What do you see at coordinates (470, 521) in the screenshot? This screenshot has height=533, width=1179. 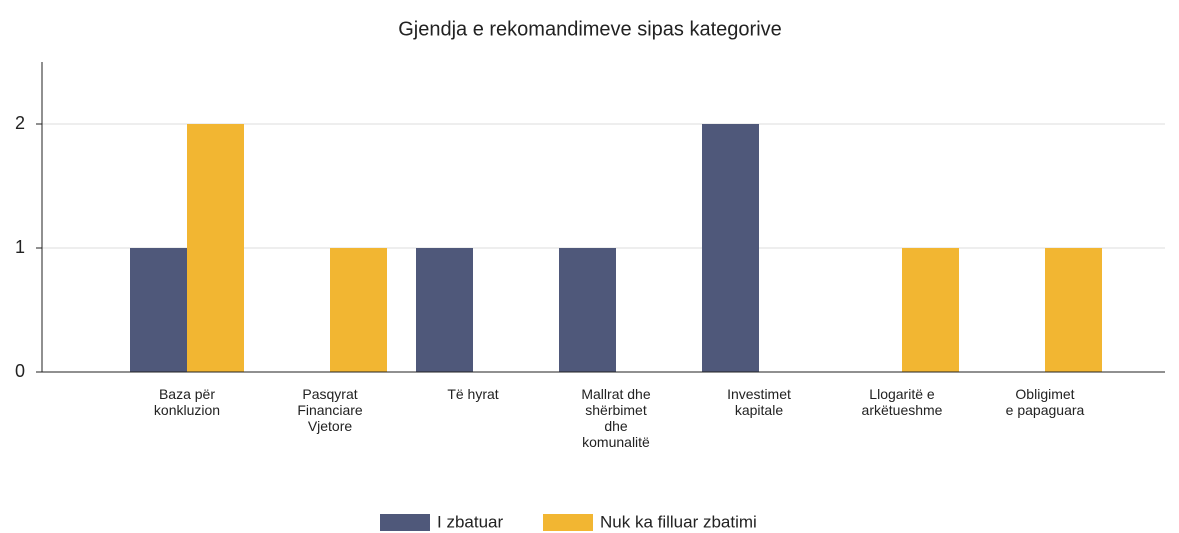 I see `legend-label: I zbatuar` at bounding box center [470, 521].